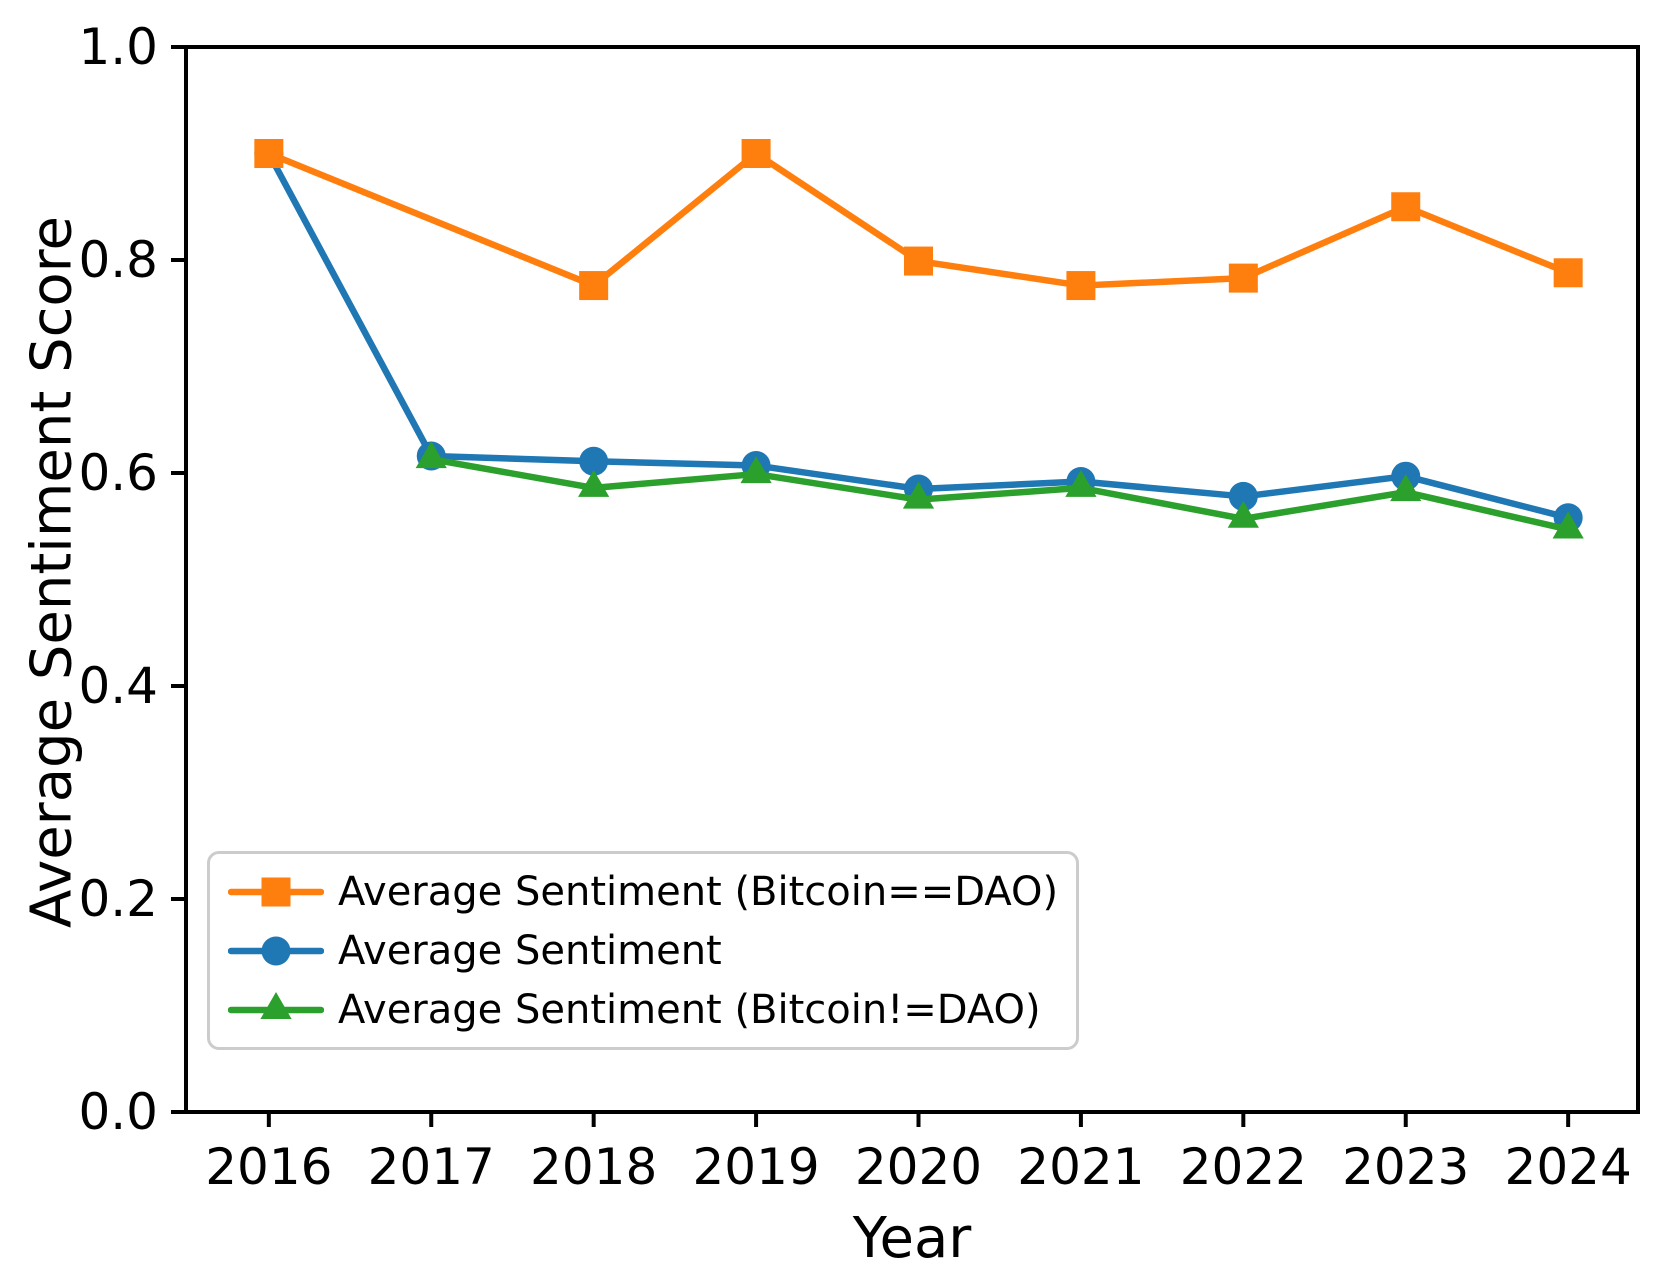  I want to click on series-triangle-up, so click(999, 490).